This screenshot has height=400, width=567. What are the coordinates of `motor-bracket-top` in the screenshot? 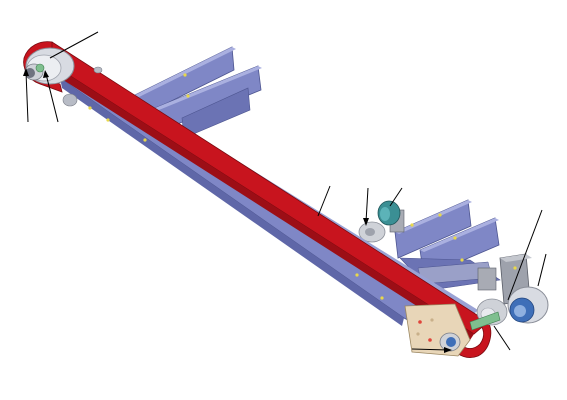 It's located at (516, 258).